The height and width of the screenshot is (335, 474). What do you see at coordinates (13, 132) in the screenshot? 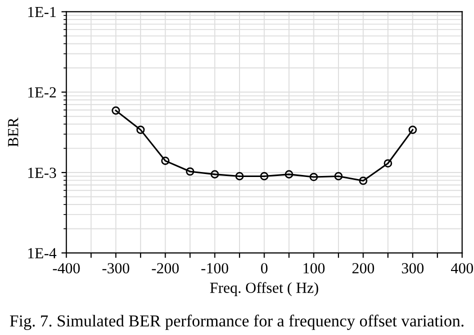
I see `y-axis-title: BER` at bounding box center [13, 132].